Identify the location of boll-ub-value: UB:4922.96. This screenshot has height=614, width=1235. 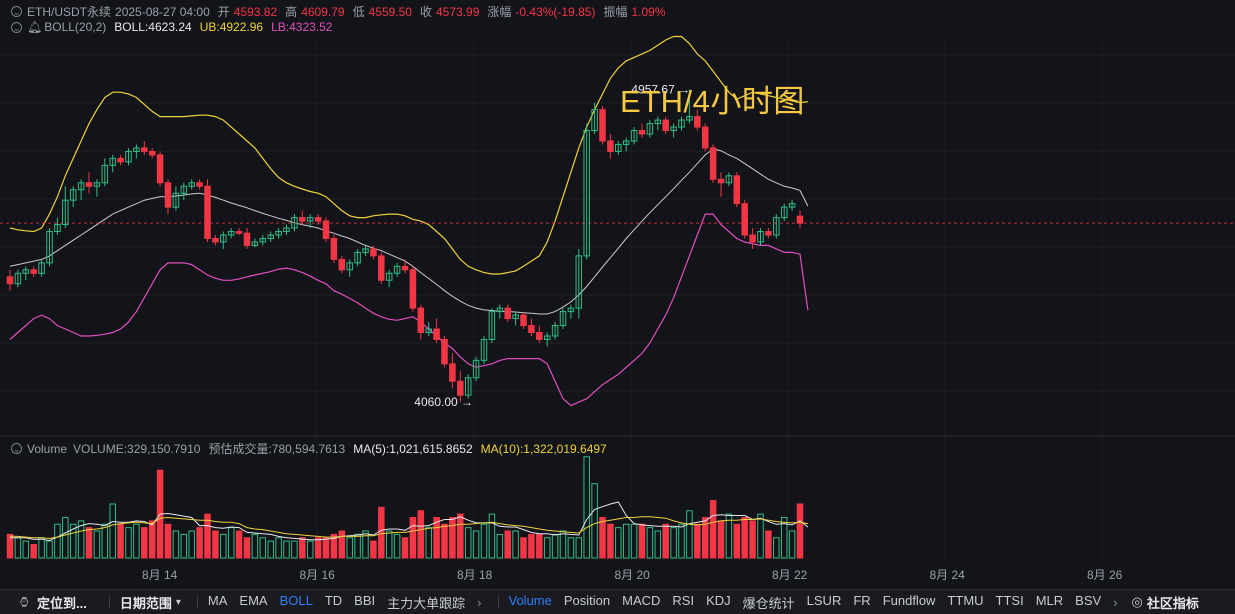
(231, 27).